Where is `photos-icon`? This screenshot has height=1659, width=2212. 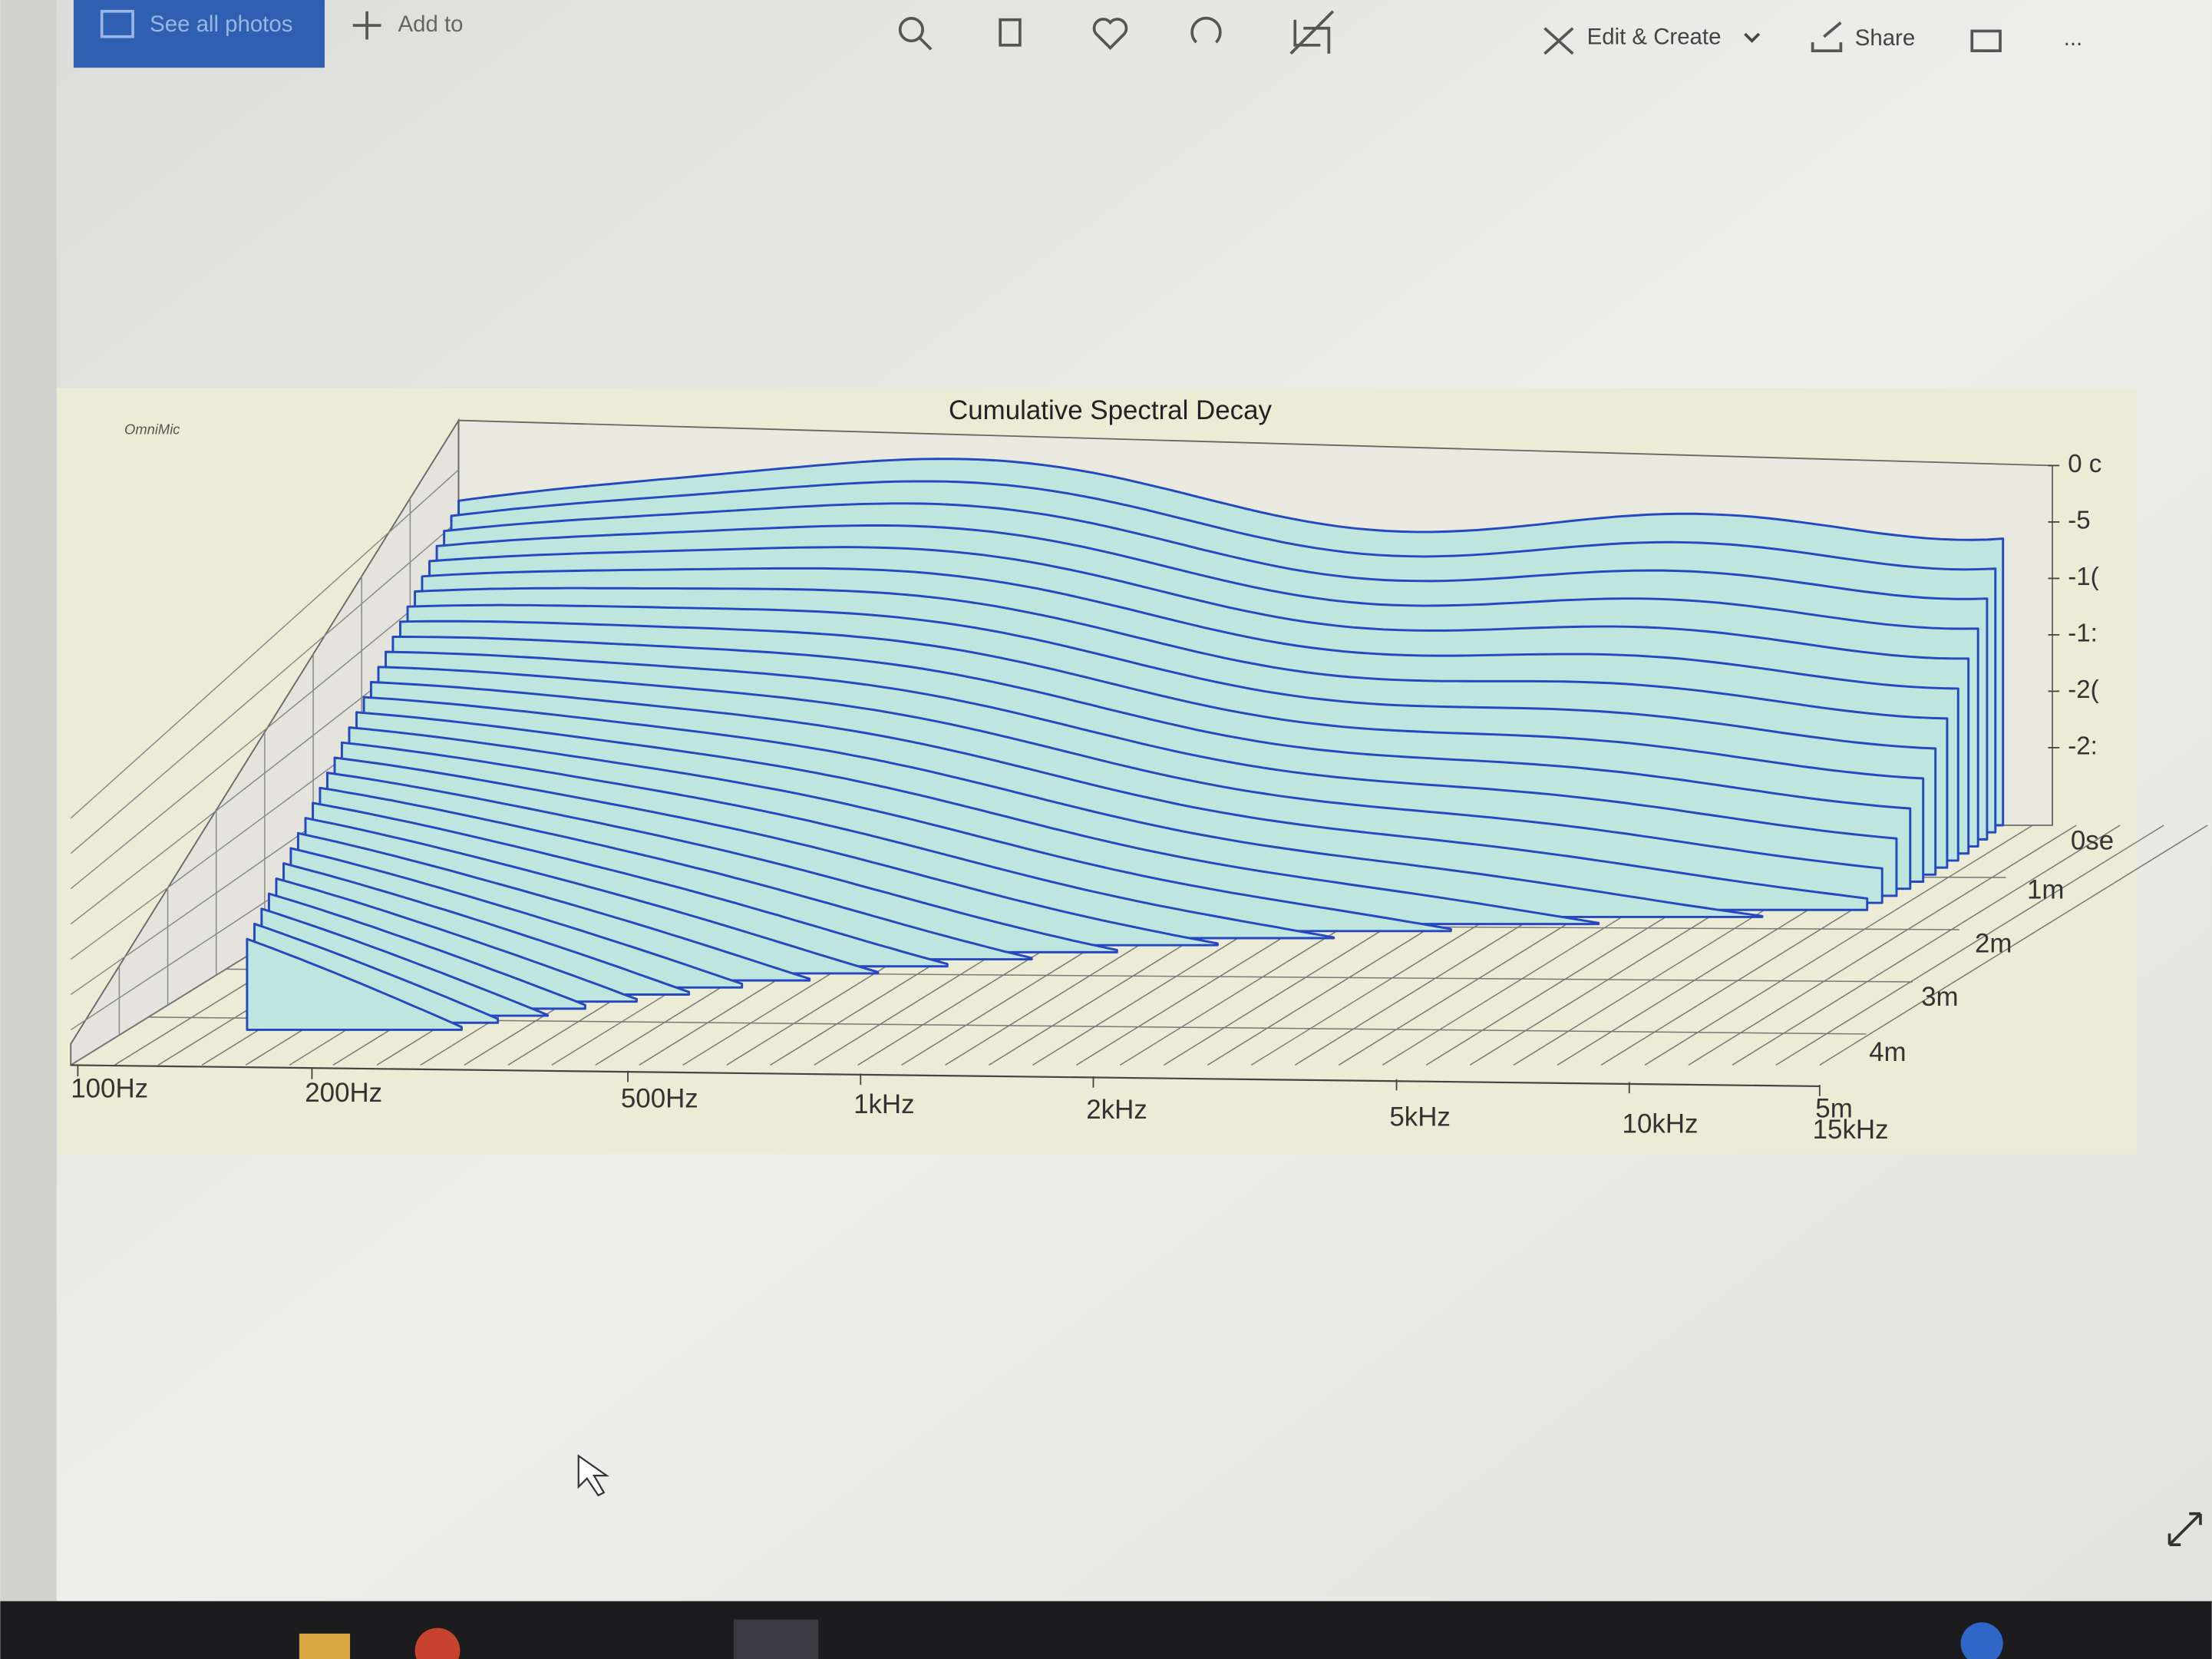 photos-icon is located at coordinates (117, 23).